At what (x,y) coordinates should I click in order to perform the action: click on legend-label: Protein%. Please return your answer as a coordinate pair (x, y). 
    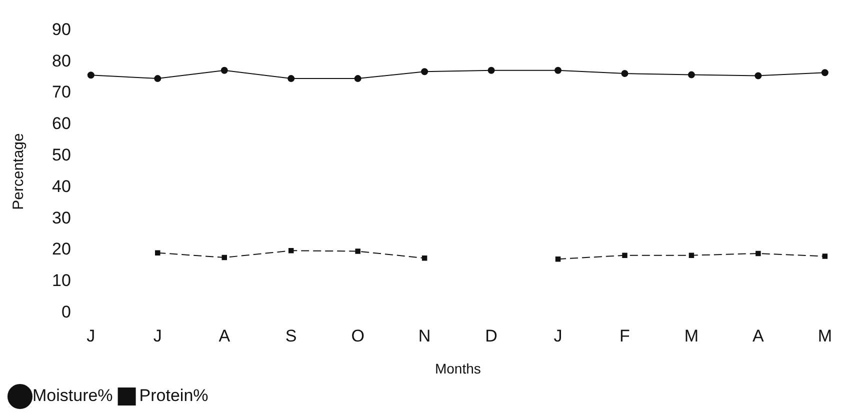
    Looking at the image, I should click on (173, 396).